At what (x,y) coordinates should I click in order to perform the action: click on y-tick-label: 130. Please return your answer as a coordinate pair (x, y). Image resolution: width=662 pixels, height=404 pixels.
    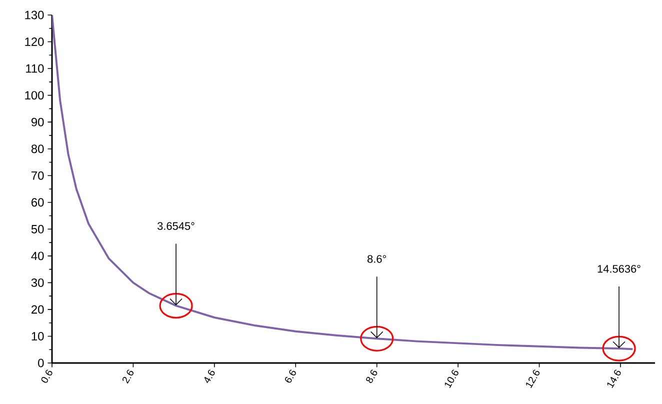
    Looking at the image, I should click on (34, 15).